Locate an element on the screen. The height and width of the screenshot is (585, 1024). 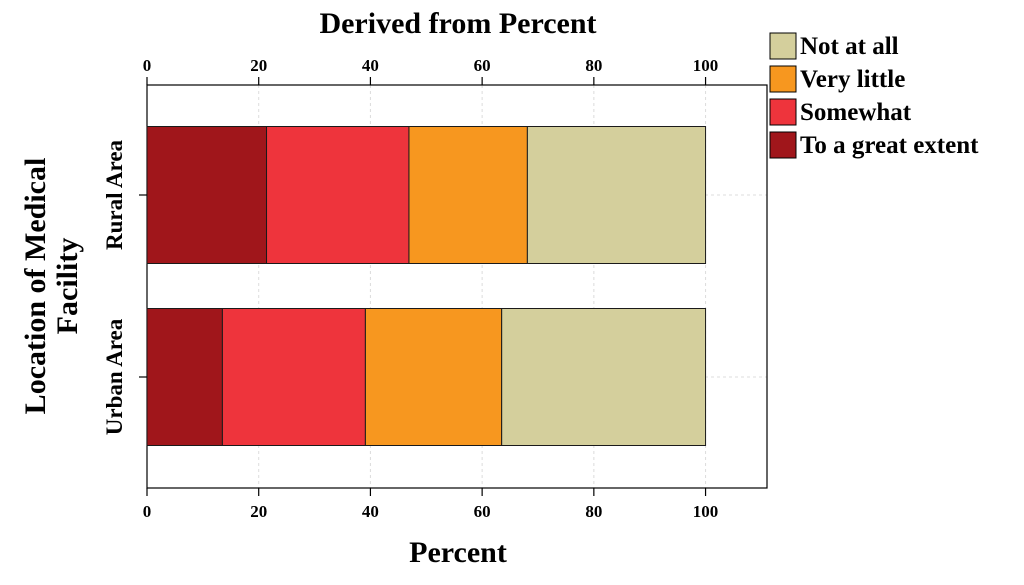
y-axis-label-line: Location of Medical is located at coordinates (35, 286).